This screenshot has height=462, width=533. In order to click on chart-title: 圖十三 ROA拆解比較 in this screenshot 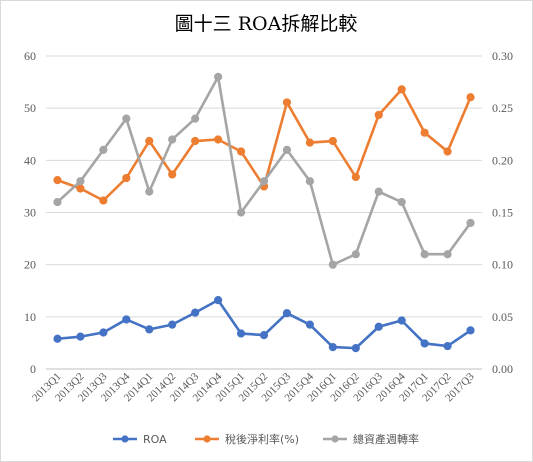, I will do `click(266, 24)`.